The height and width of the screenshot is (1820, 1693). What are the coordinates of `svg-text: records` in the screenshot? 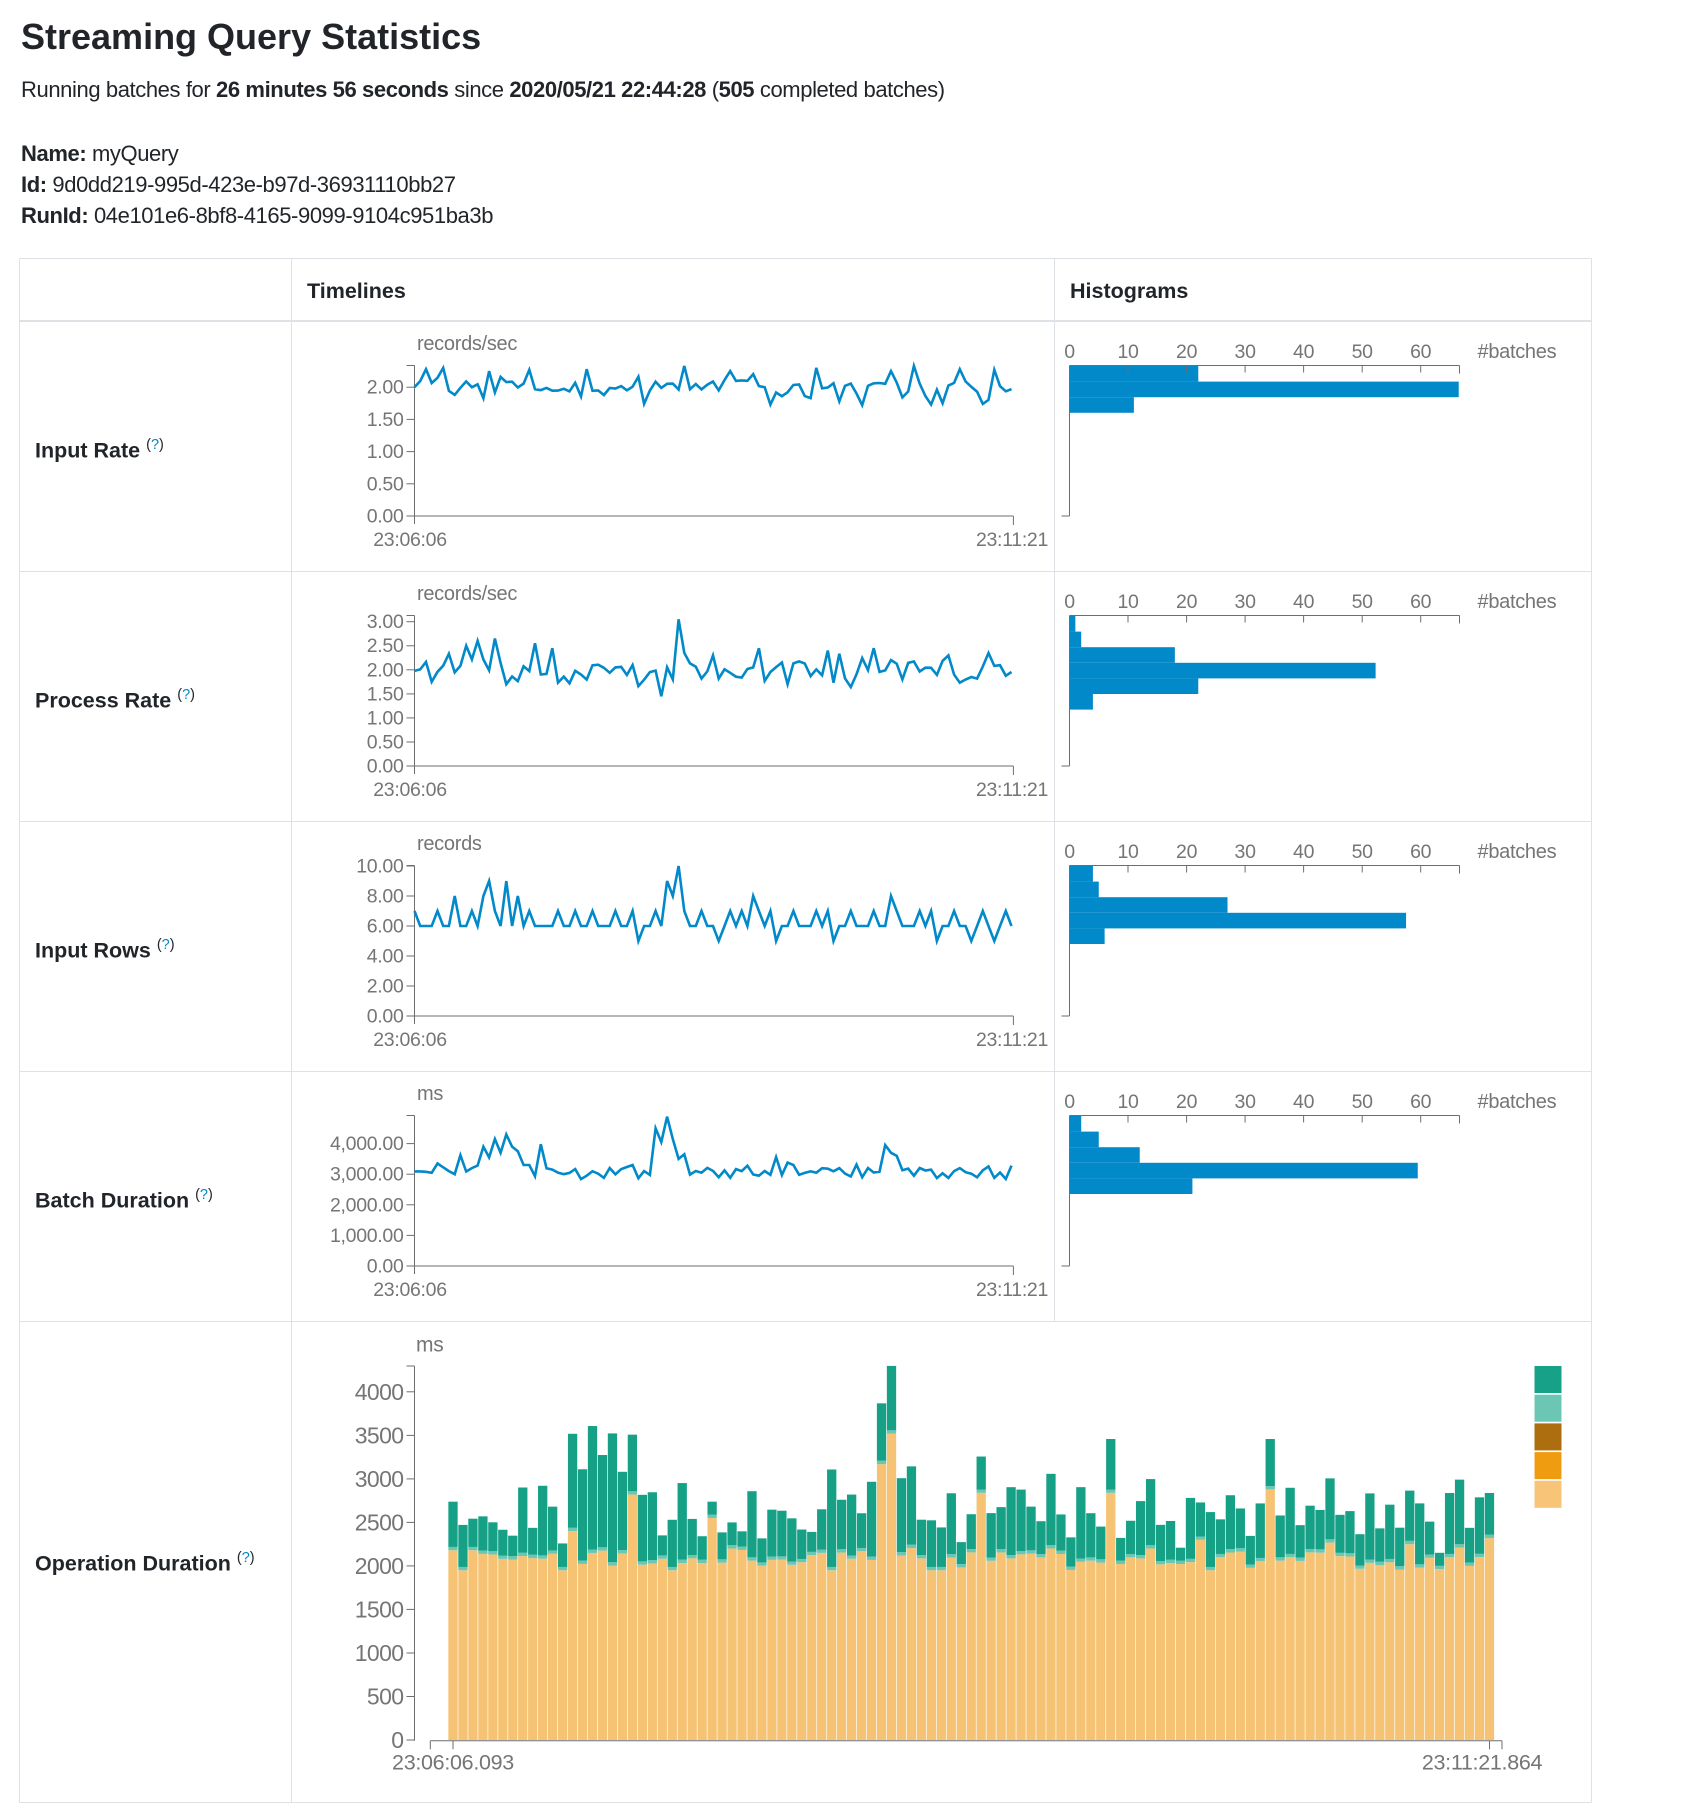 It's located at (449, 844).